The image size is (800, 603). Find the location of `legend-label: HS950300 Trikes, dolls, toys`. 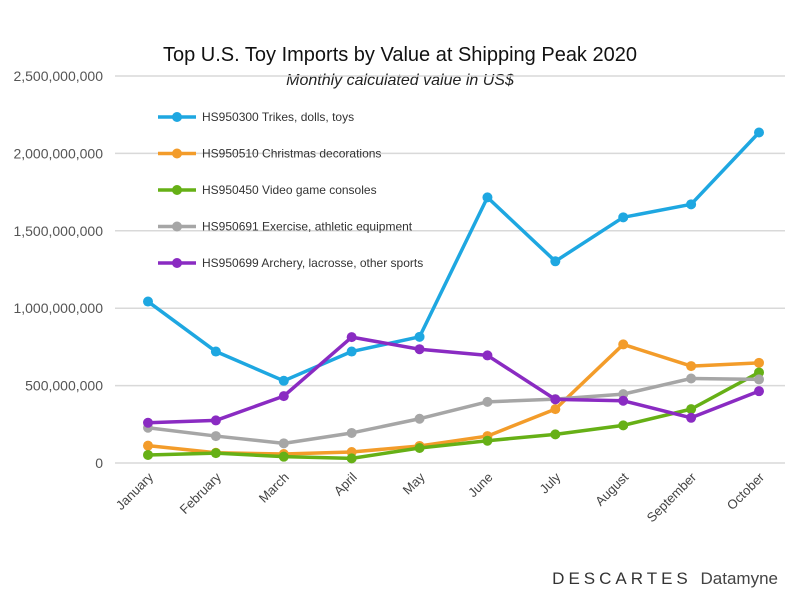

legend-label: HS950300 Trikes, dolls, toys is located at coordinates (278, 117).